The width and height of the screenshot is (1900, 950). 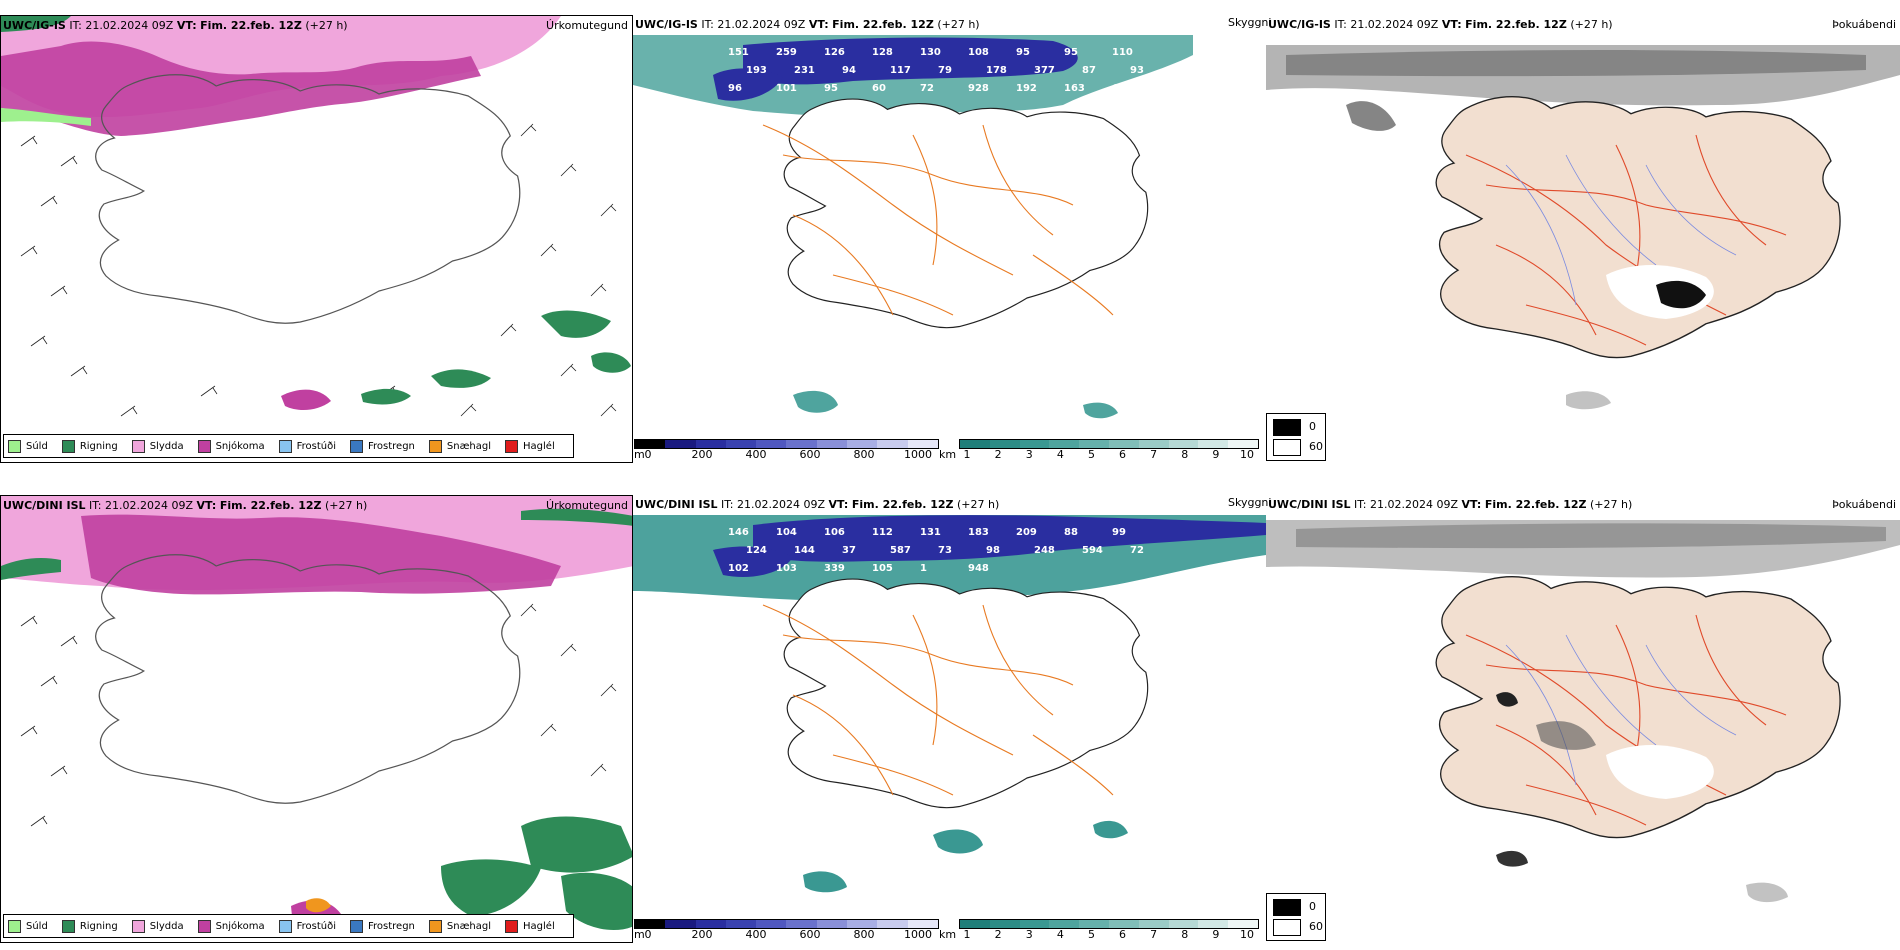 What do you see at coordinates (918, 934) in the screenshot?
I see `height-tick-label: 1000` at bounding box center [918, 934].